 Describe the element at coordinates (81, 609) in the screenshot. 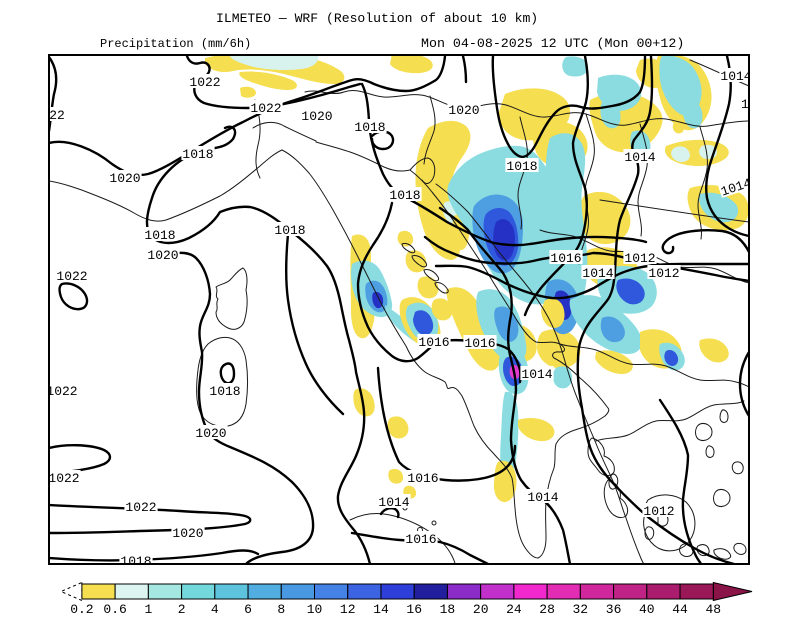

I see `svg-text: 0.2` at that location.